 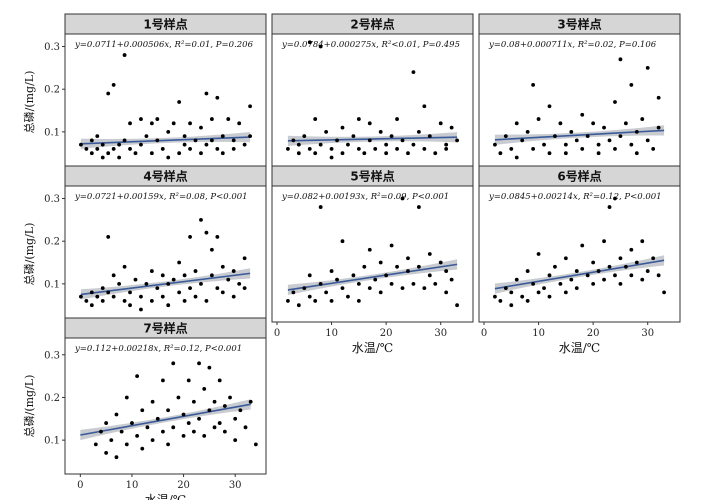 I want to click on panel-title: 1号样点, so click(x=165, y=24).